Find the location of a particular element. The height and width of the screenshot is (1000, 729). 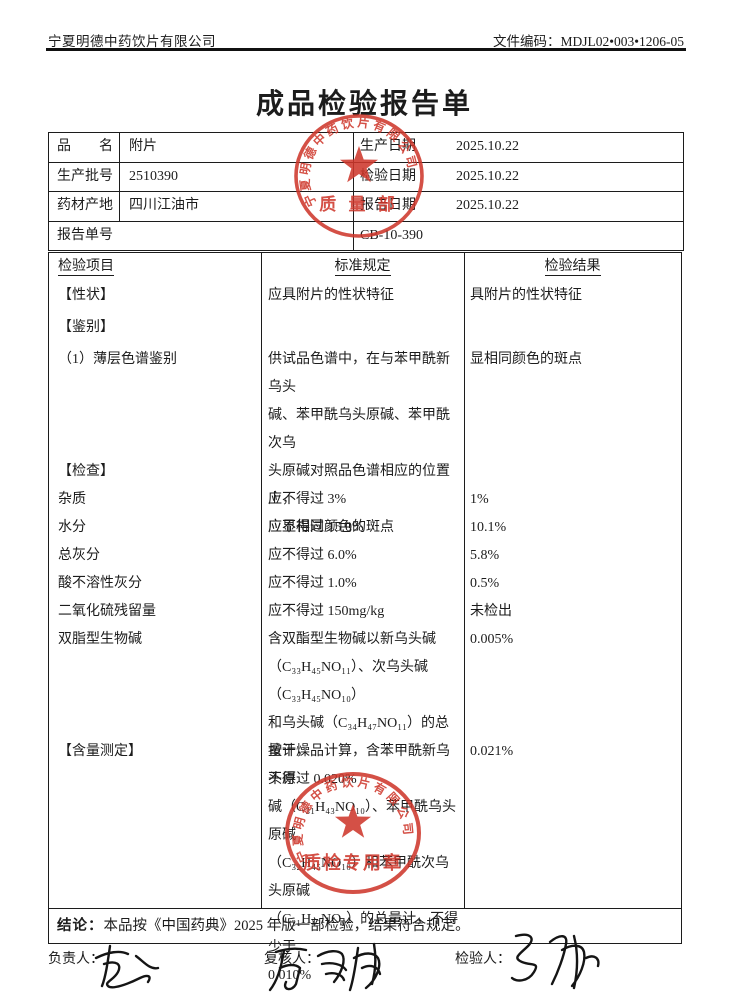

stamp-center-text: 质 量 部 is located at coordinates (359, 204).